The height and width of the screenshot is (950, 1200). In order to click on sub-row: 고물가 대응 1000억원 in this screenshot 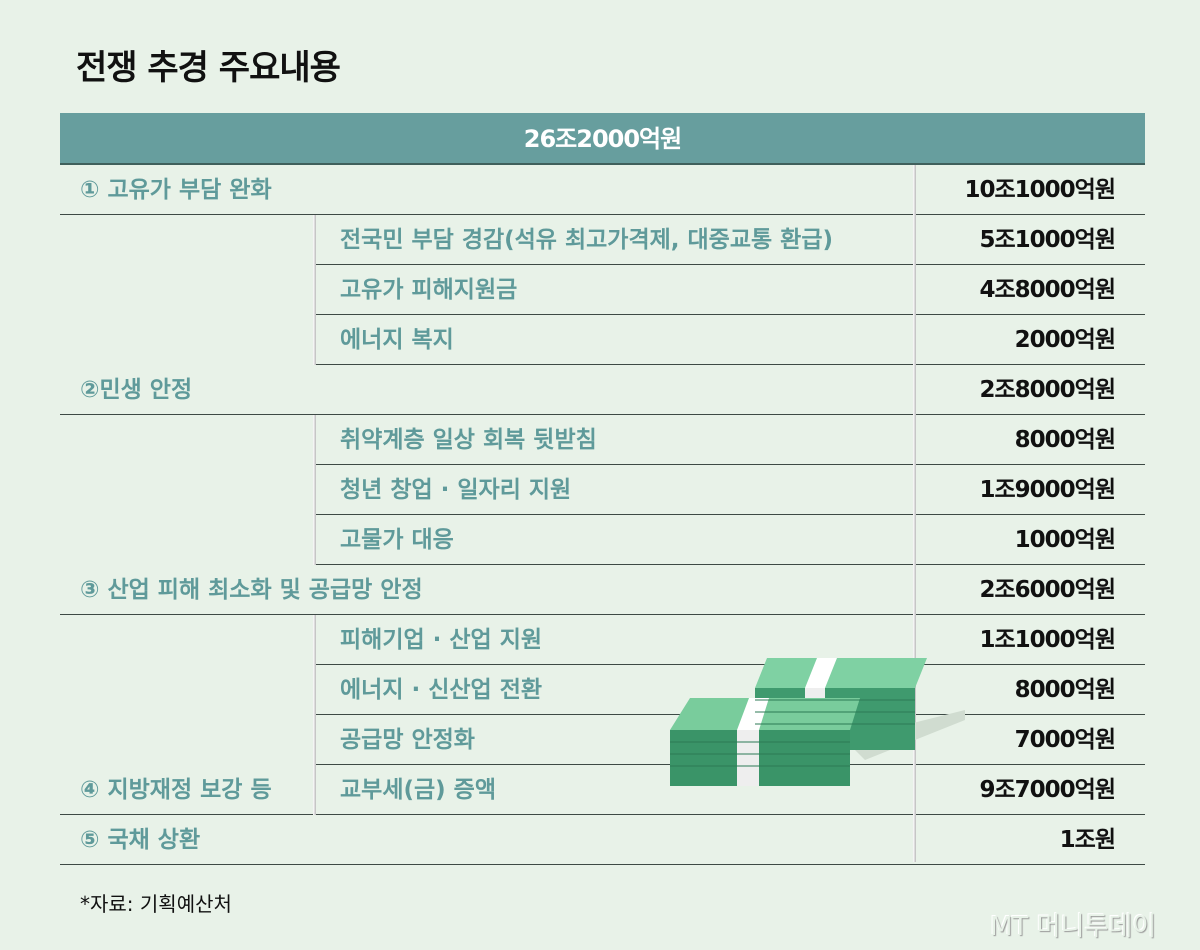, I will do `click(730, 540)`.